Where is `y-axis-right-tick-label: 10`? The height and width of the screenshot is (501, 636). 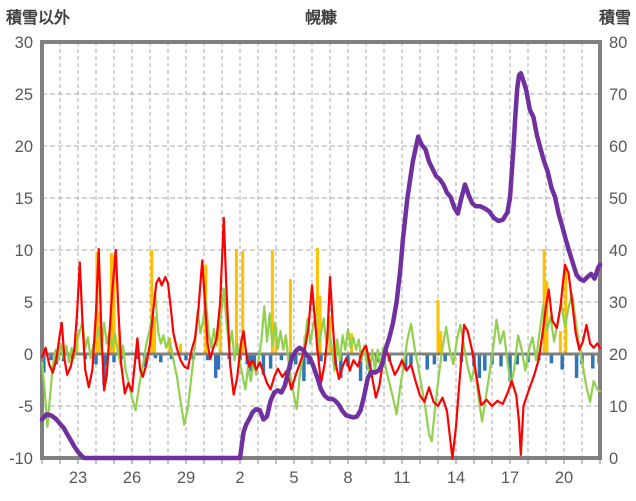 y-axis-right-tick-label: 10 is located at coordinates (618, 407).